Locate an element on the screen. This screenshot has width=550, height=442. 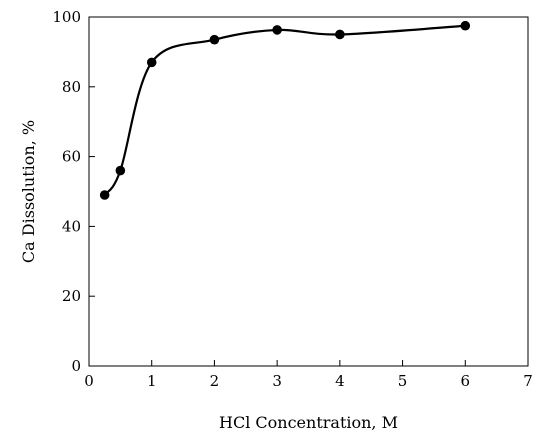
y-tick-label: 60 is located at coordinates (71, 157).